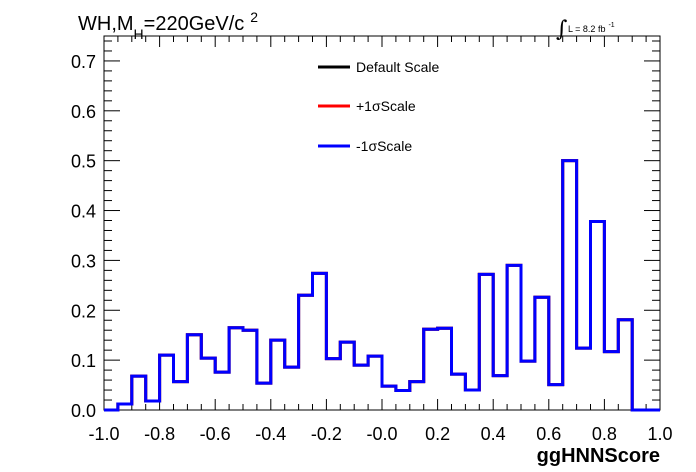  Describe the element at coordinates (106, 24) in the screenshot. I see `title-main: WH,M` at that location.